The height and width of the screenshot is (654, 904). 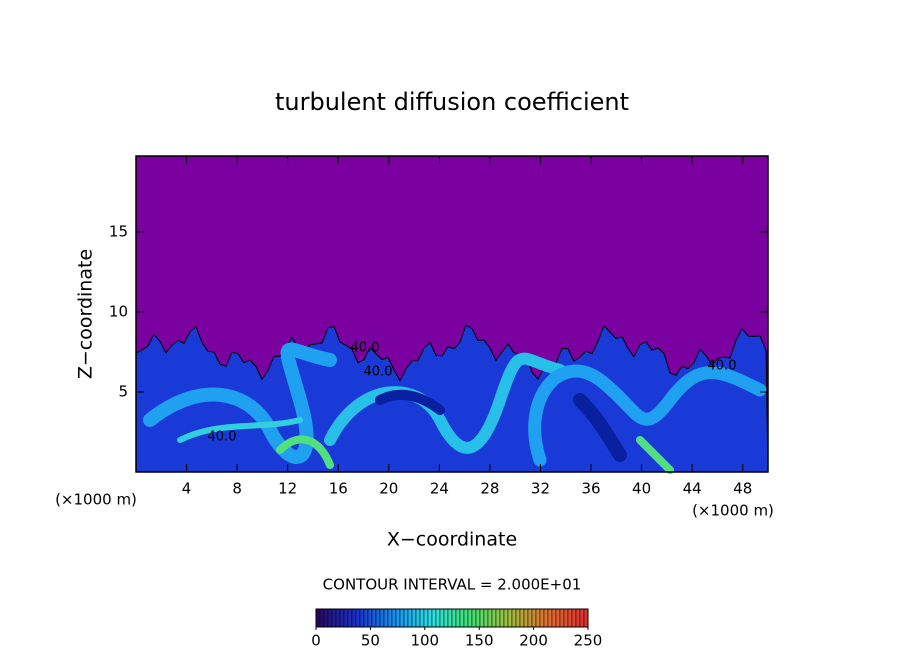 What do you see at coordinates (452, 585) in the screenshot?
I see `contour-interval: CONTOUR INTERVAL = 2.000E+01` at bounding box center [452, 585].